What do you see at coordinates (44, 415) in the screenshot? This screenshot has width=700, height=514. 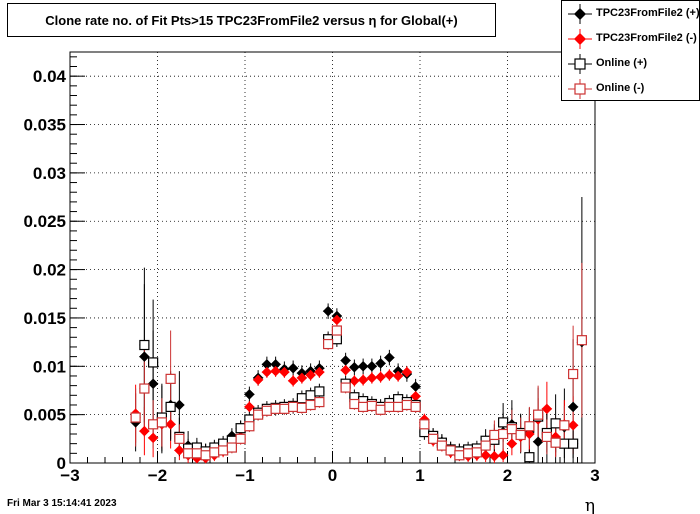 I see `y-tick-label: 0.005` at bounding box center [44, 415].